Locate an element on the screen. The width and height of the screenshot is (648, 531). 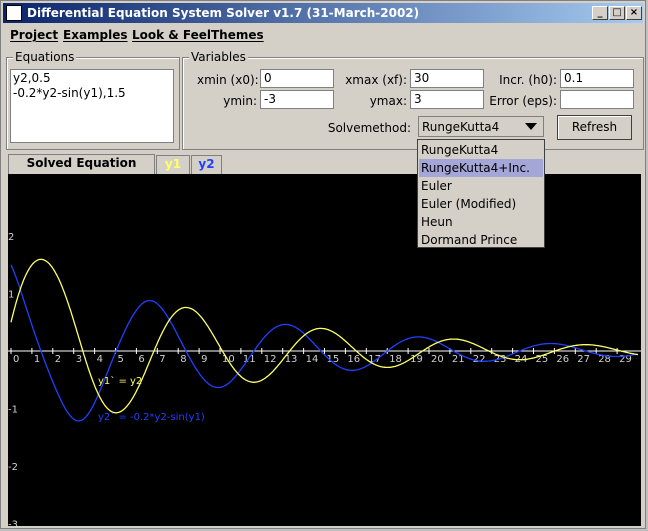
menu-project: Project is located at coordinates (34, 35).